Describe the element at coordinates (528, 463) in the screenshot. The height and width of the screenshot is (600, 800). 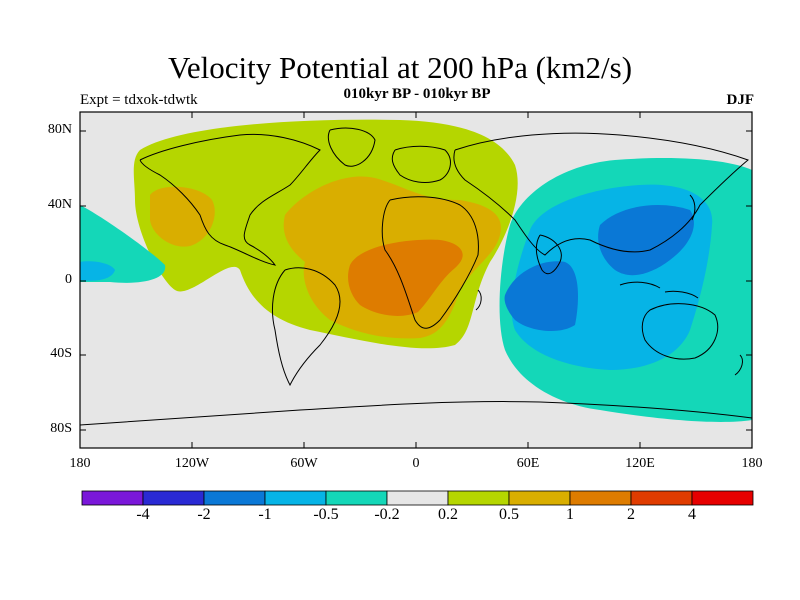
I see `lon-label-60e: 60E` at that location.